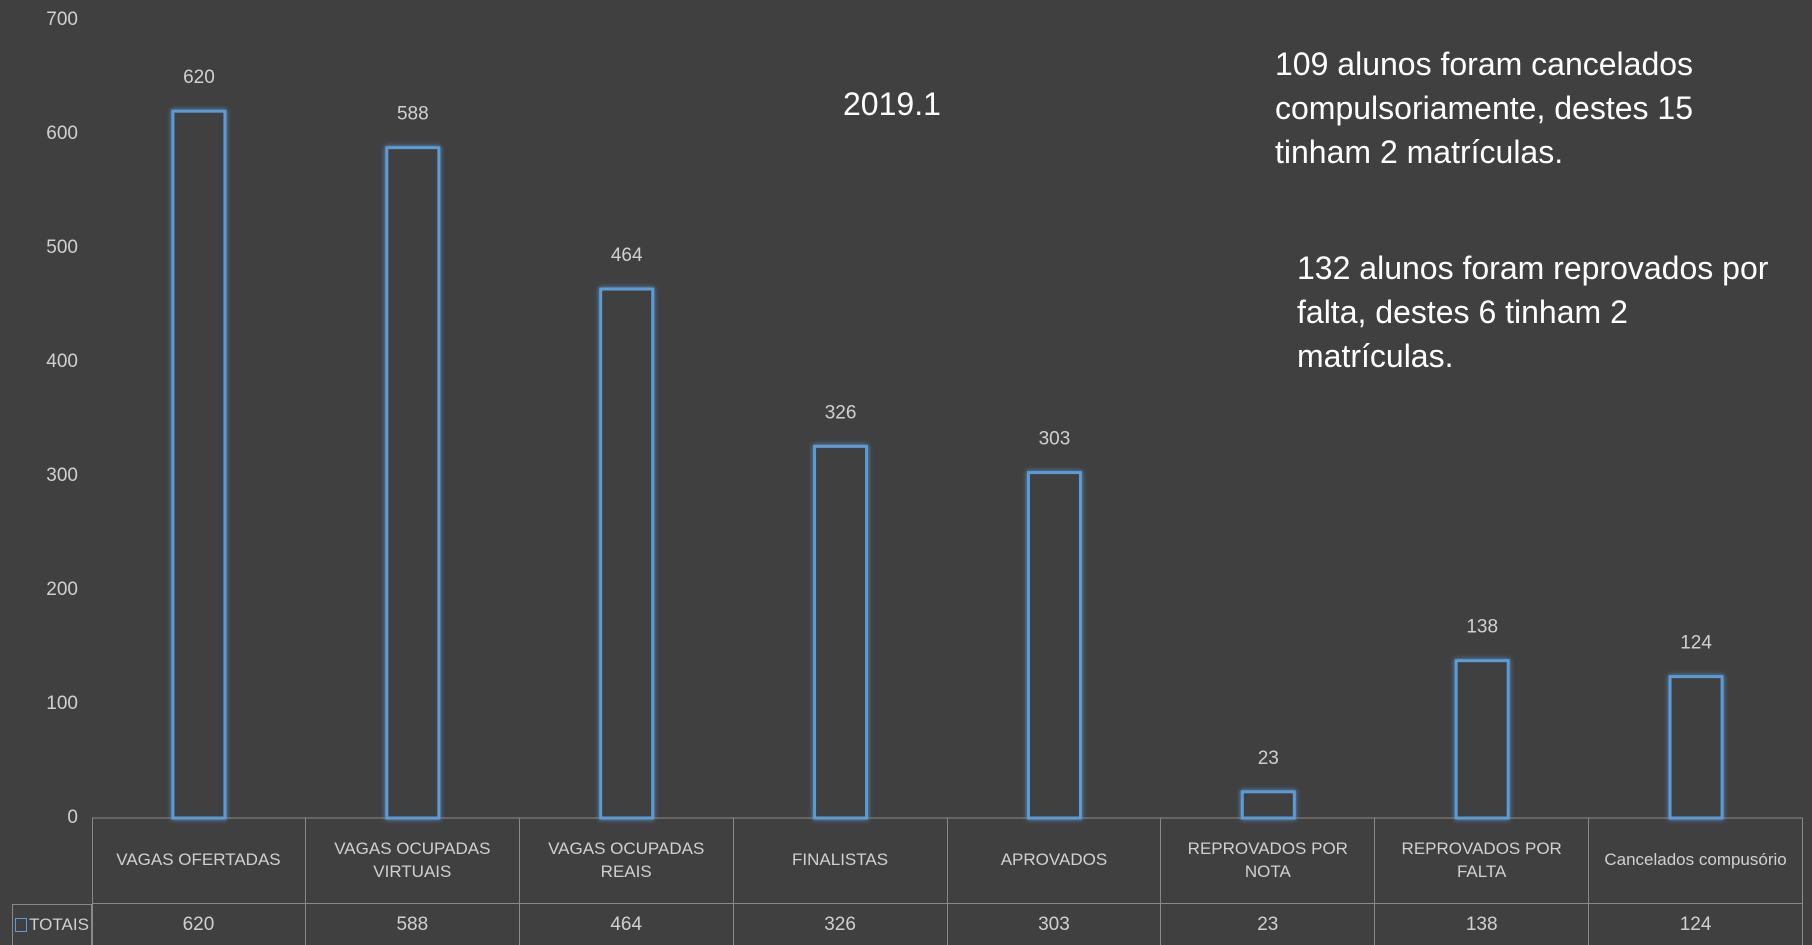 The image size is (1812, 945). I want to click on category-cell: REPROVADOS POR NOTA, so click(1268, 861).